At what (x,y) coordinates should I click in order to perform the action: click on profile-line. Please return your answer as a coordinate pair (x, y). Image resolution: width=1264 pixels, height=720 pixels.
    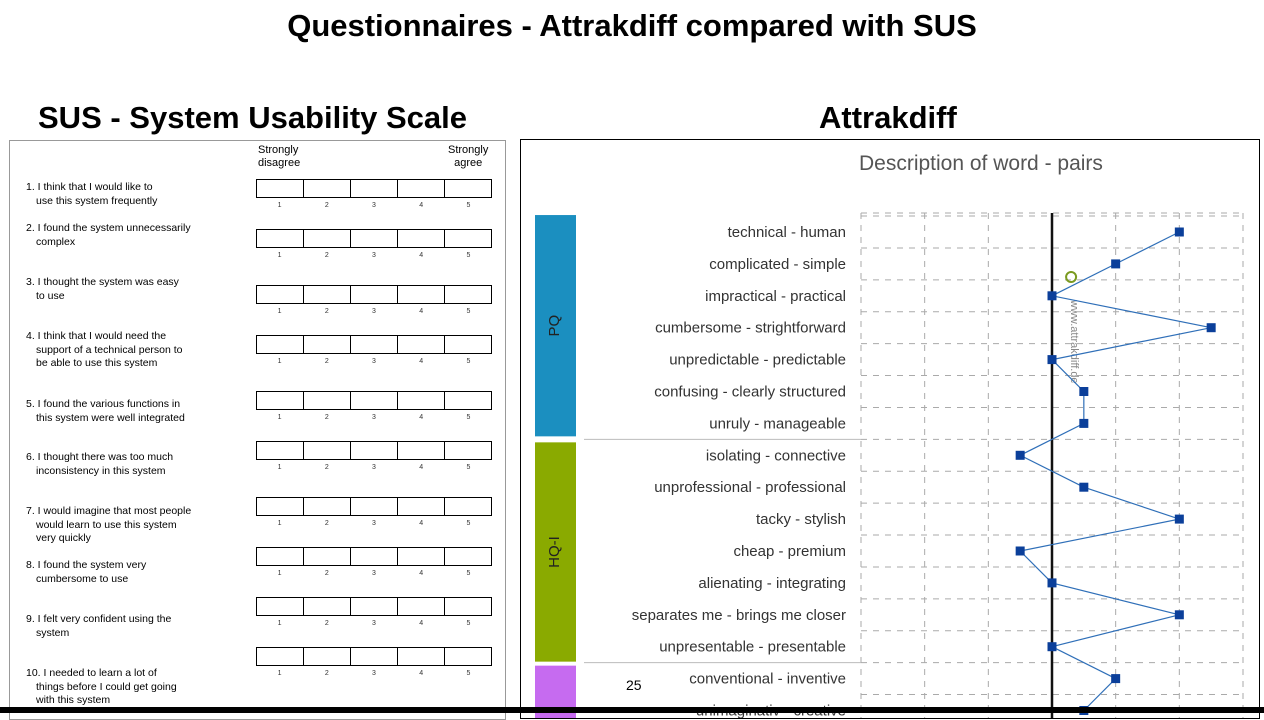
    Looking at the image, I should click on (1115, 471).